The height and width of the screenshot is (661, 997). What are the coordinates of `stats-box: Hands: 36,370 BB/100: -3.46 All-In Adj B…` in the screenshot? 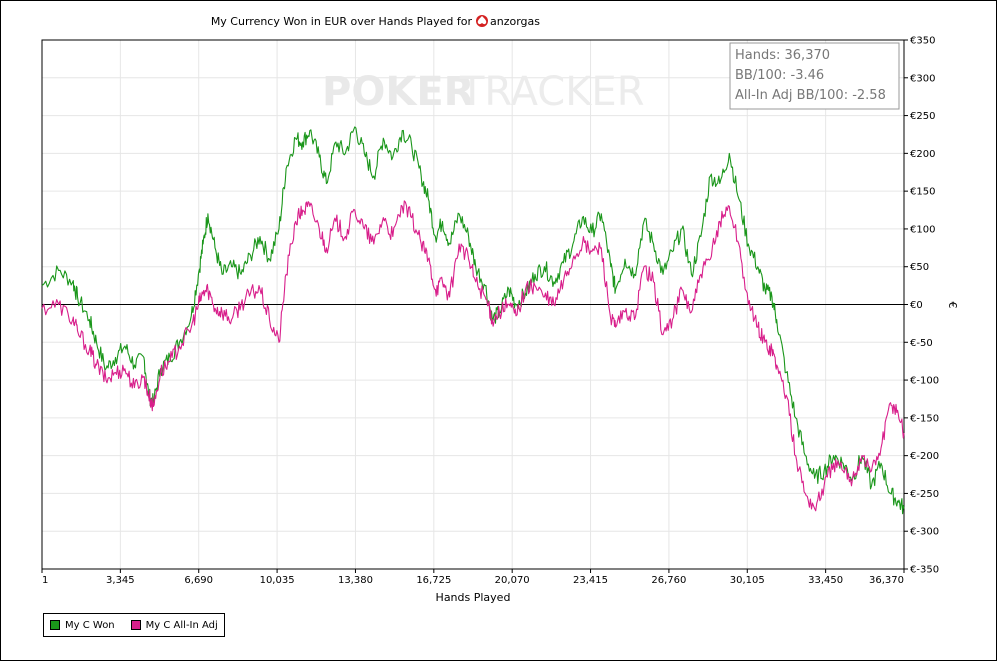 It's located at (814, 76).